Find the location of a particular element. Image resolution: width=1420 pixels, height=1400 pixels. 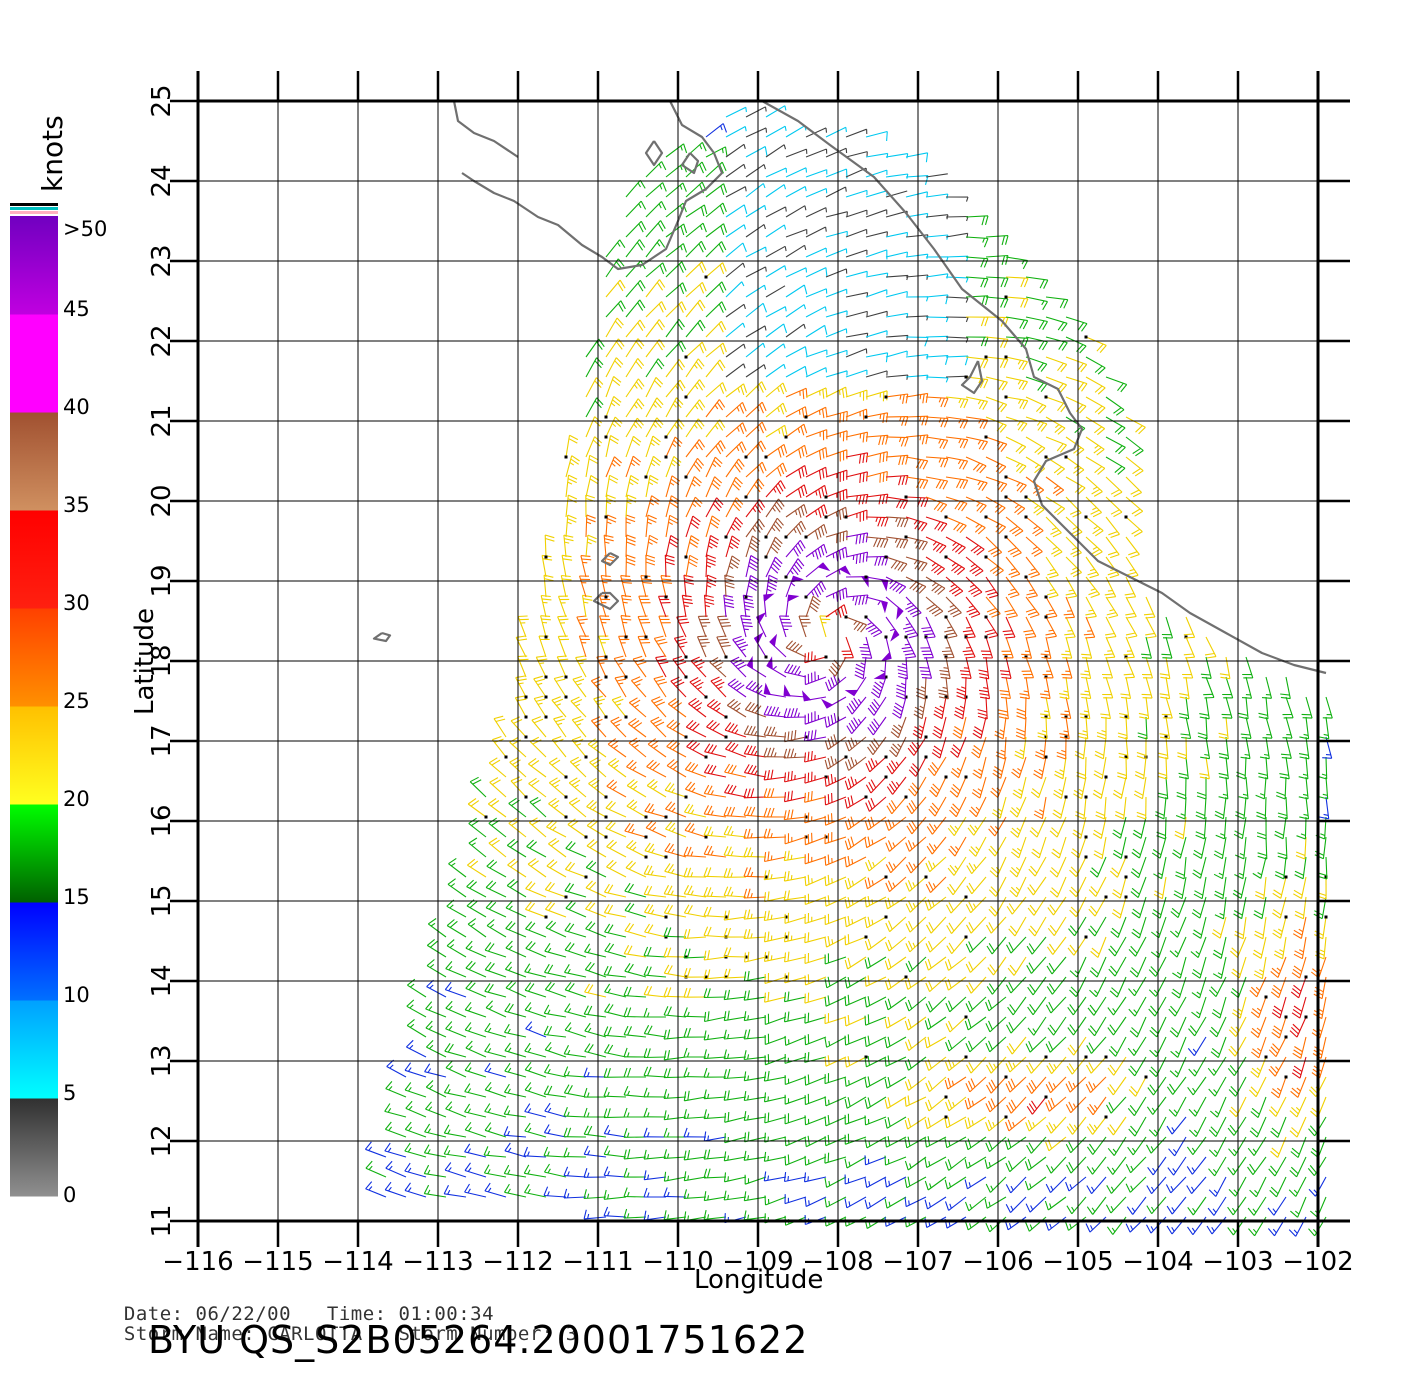

latitude-tick-label: 14 is located at coordinates (162, 980).